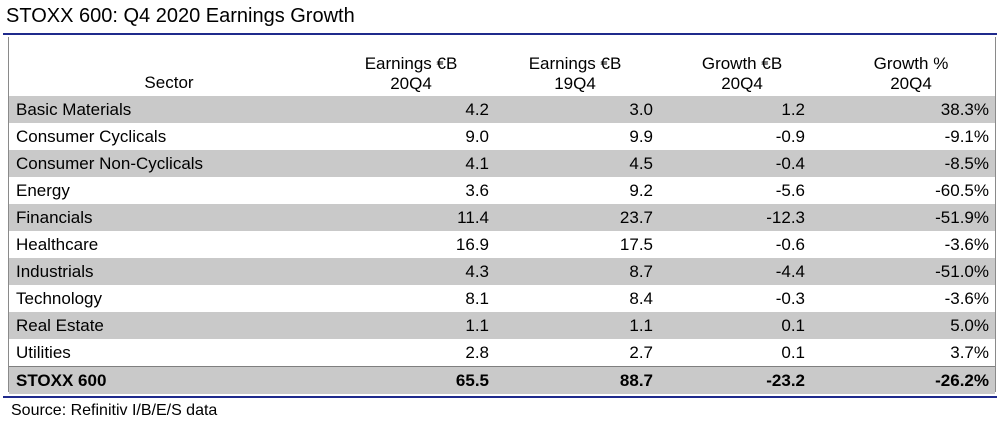  Describe the element at coordinates (575, 217) in the screenshot. I see `earnings-19q4-cell: 23.7` at that location.